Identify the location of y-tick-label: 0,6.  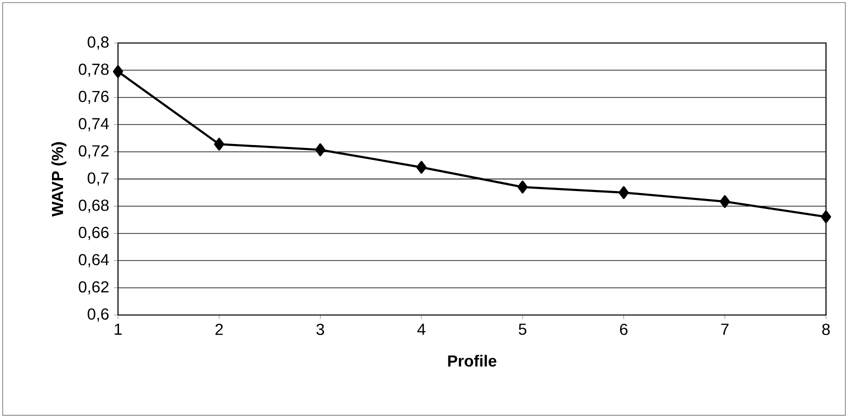
(98, 315).